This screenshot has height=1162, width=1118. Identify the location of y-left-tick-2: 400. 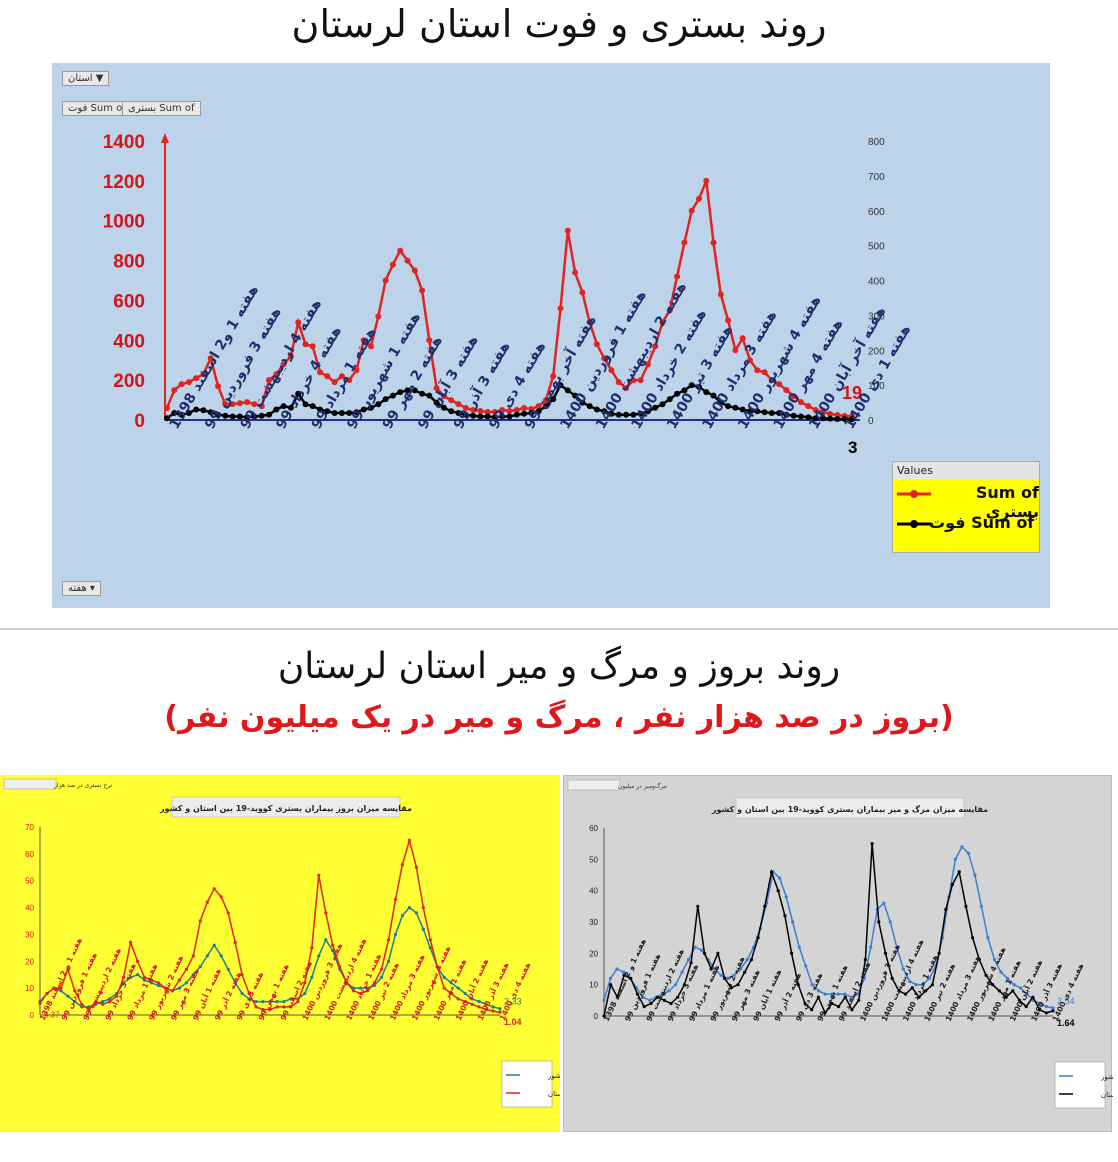
(129, 341).